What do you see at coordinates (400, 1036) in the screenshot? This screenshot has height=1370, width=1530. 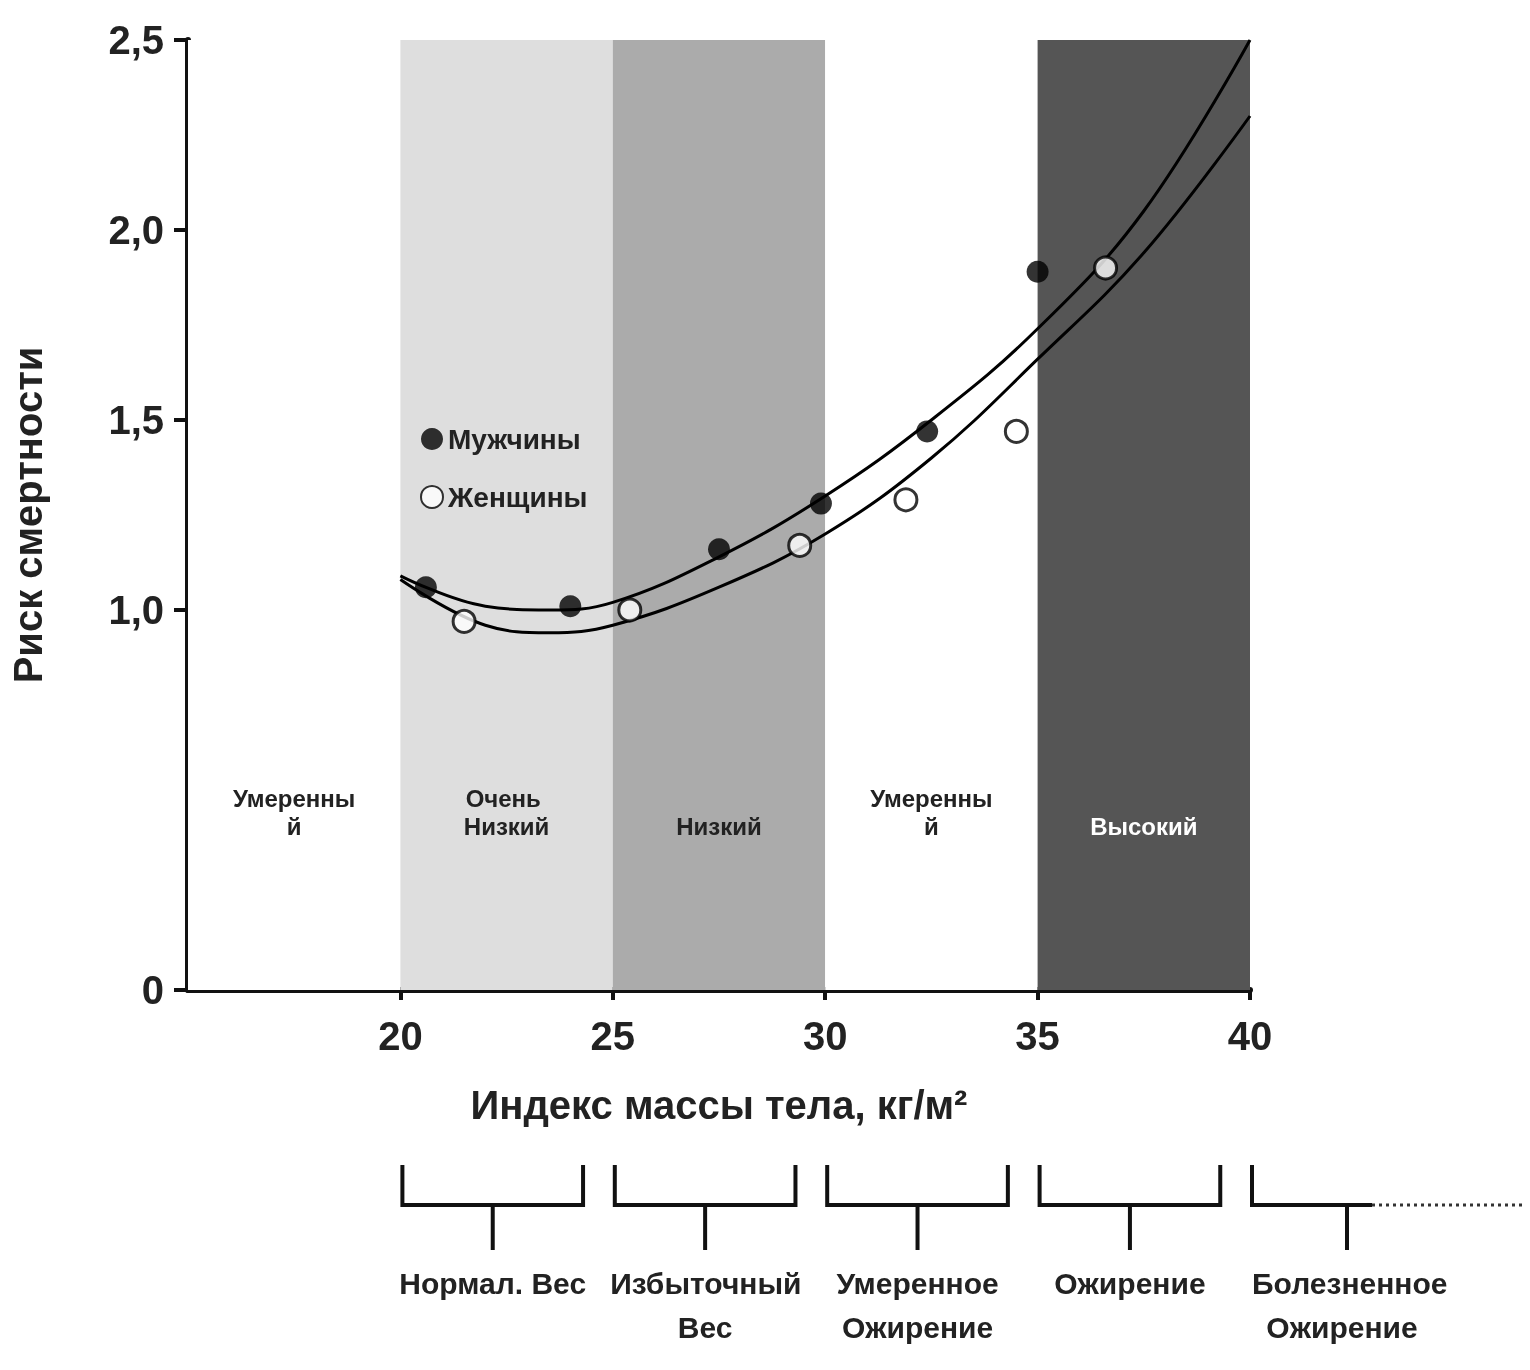 I see `x-tick-label: 20` at bounding box center [400, 1036].